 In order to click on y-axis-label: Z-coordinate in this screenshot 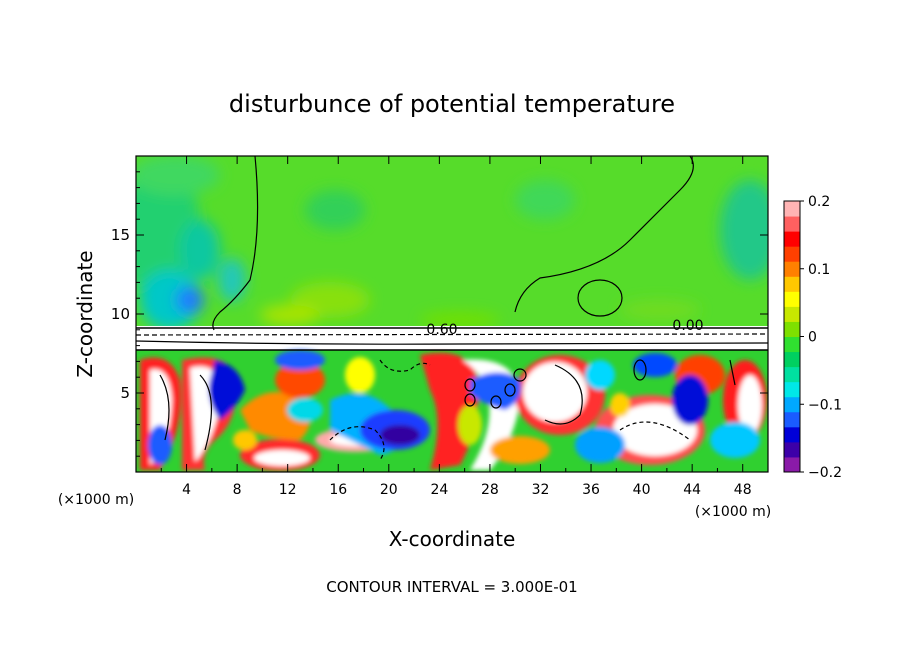, I will do `click(85, 313)`.